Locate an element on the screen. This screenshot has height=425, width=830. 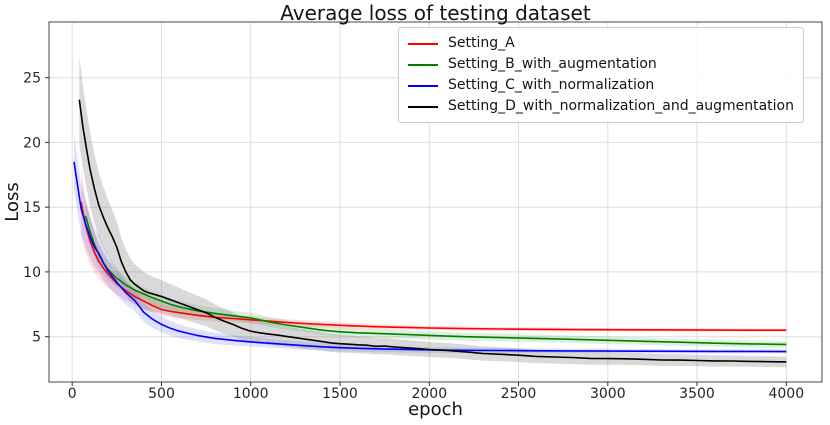
x-tick-label: 3500 is located at coordinates (697, 394).